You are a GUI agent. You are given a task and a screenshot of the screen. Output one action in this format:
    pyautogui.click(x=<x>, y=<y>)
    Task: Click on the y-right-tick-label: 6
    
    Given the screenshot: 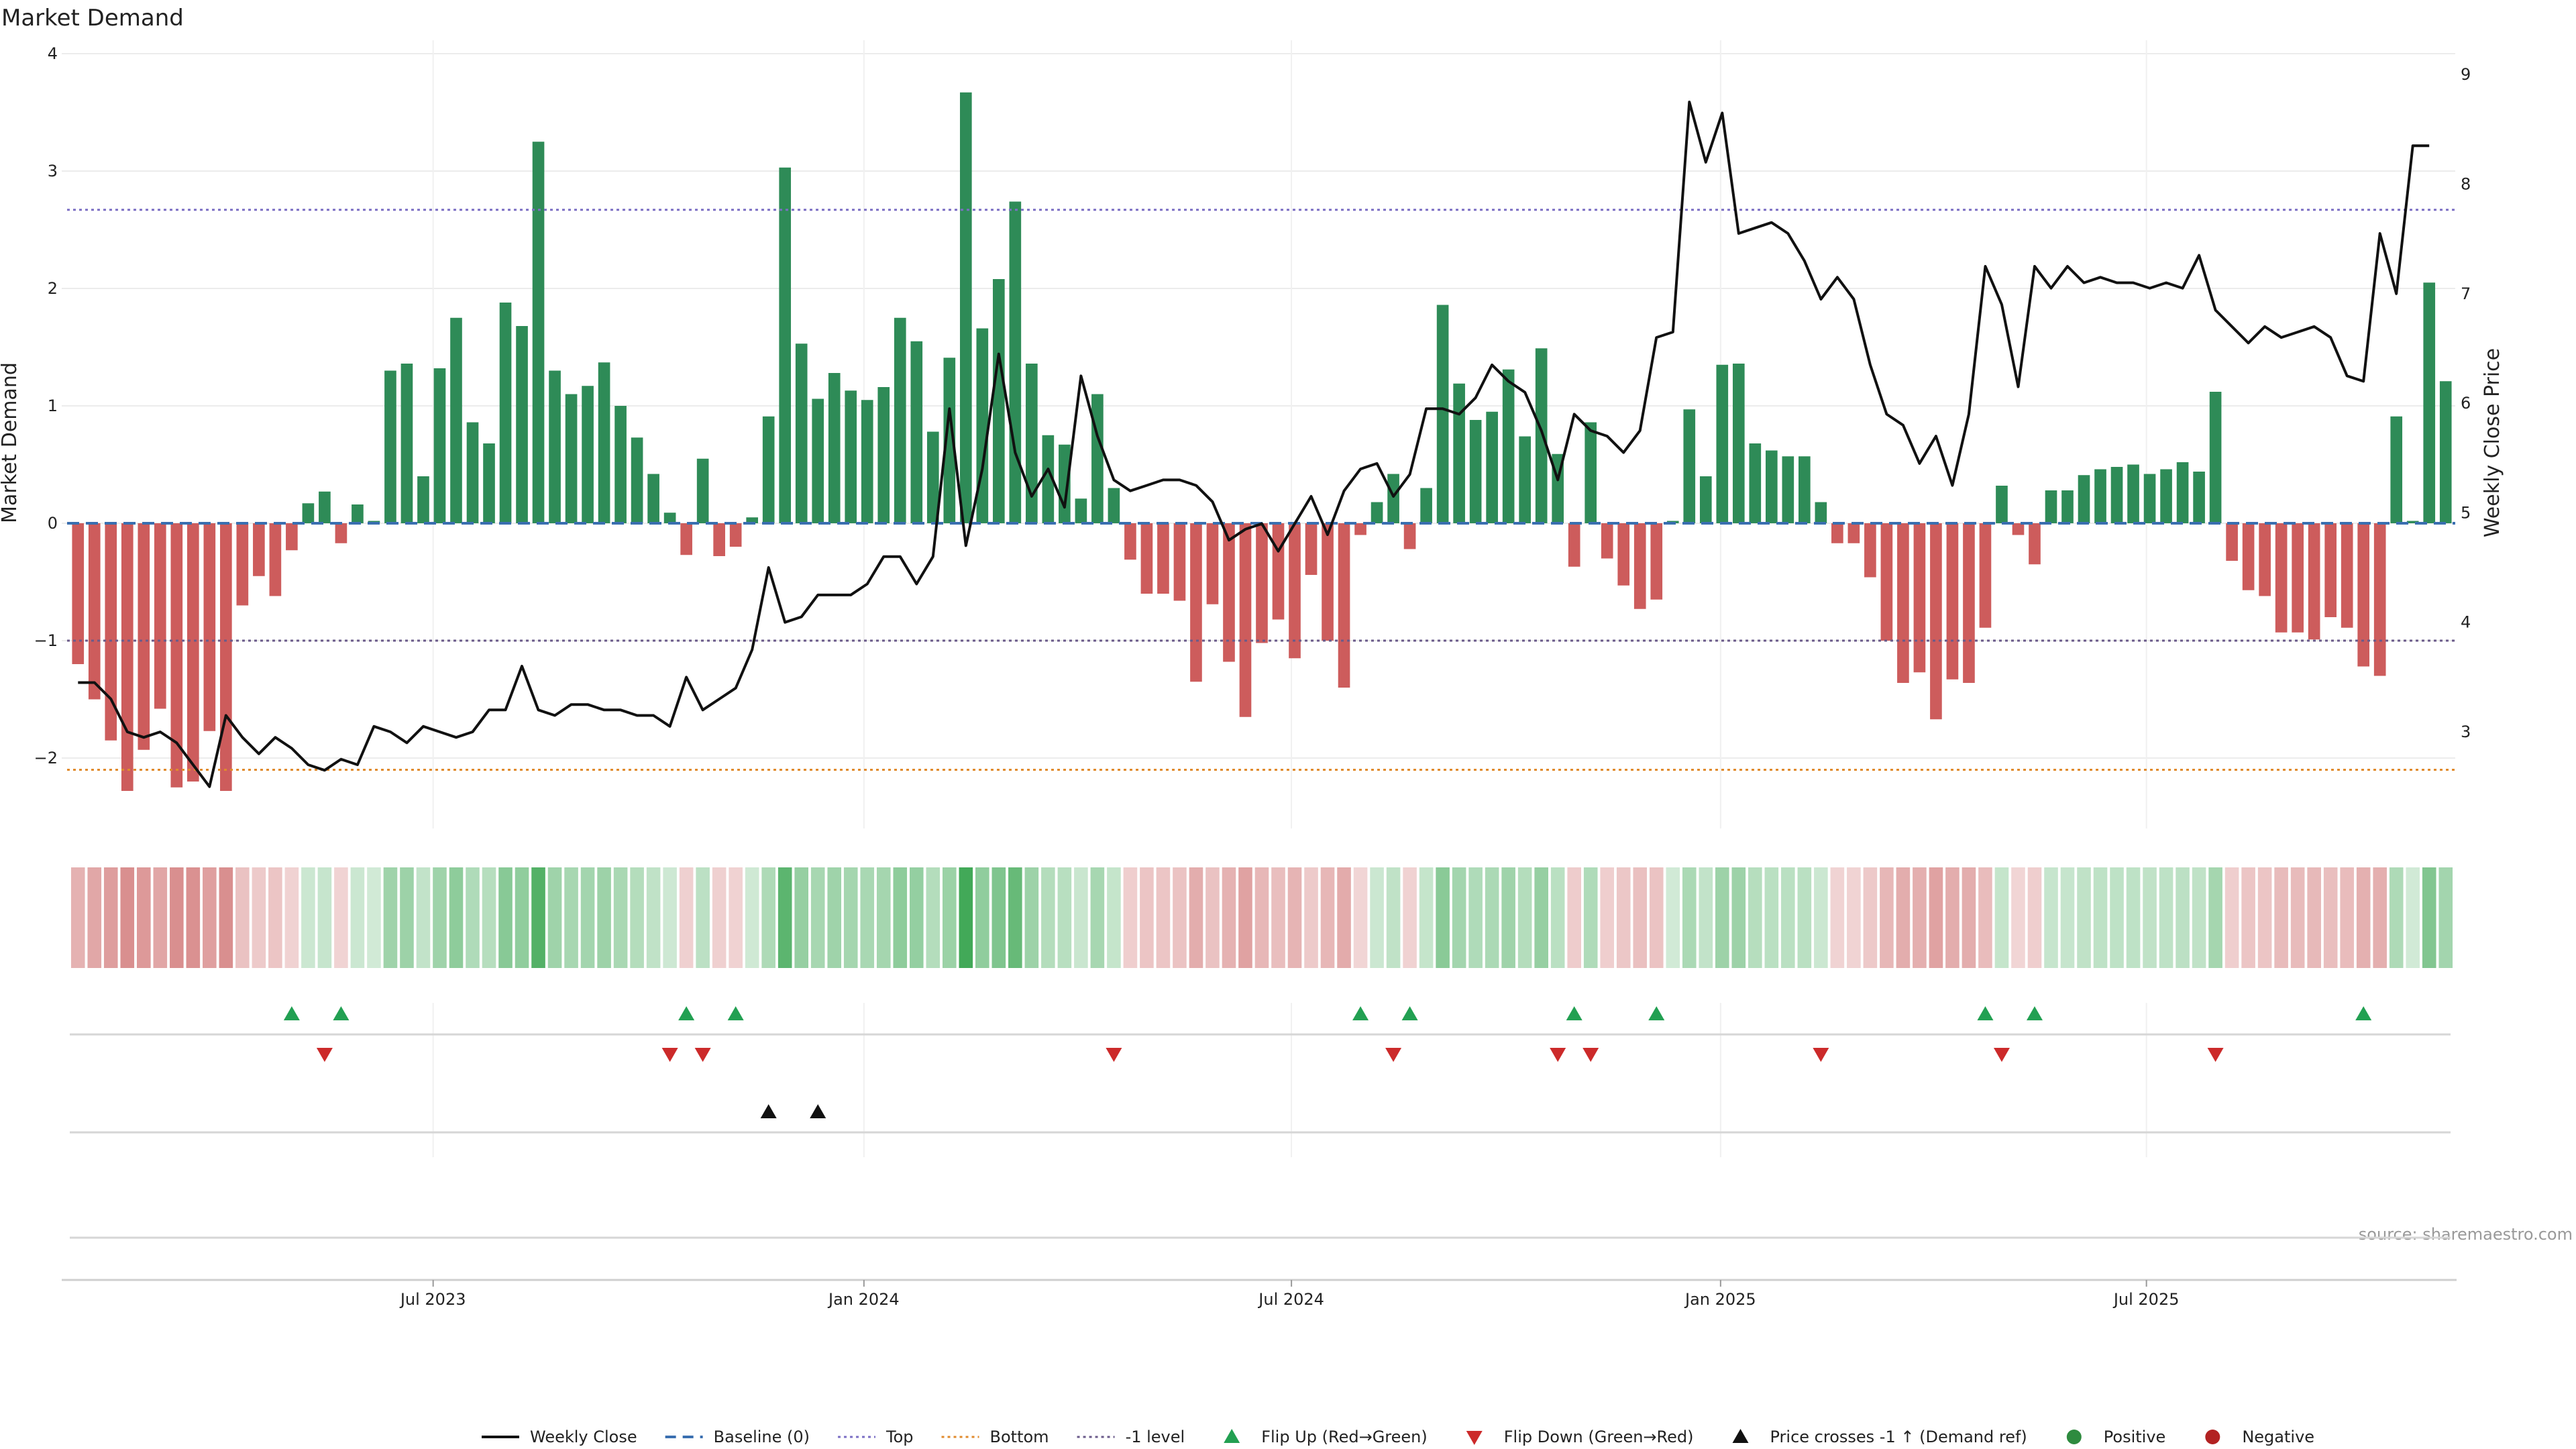 What is the action you would take?
    pyautogui.click(x=2466, y=403)
    